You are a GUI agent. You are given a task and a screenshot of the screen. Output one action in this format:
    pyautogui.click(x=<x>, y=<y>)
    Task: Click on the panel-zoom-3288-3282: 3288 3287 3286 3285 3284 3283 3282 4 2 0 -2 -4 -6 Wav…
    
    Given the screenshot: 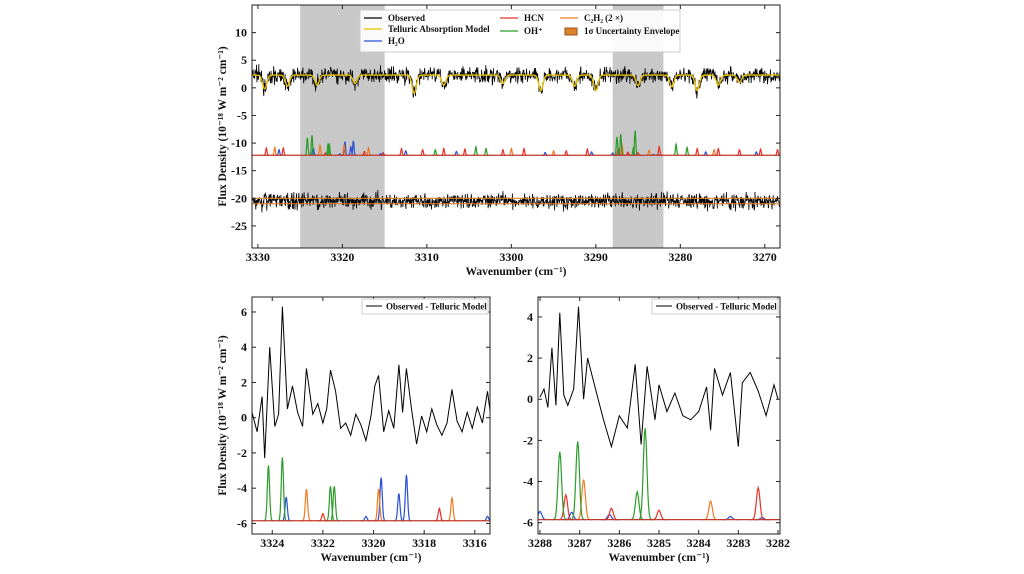 What is the action you would take?
    pyautogui.click(x=656, y=430)
    